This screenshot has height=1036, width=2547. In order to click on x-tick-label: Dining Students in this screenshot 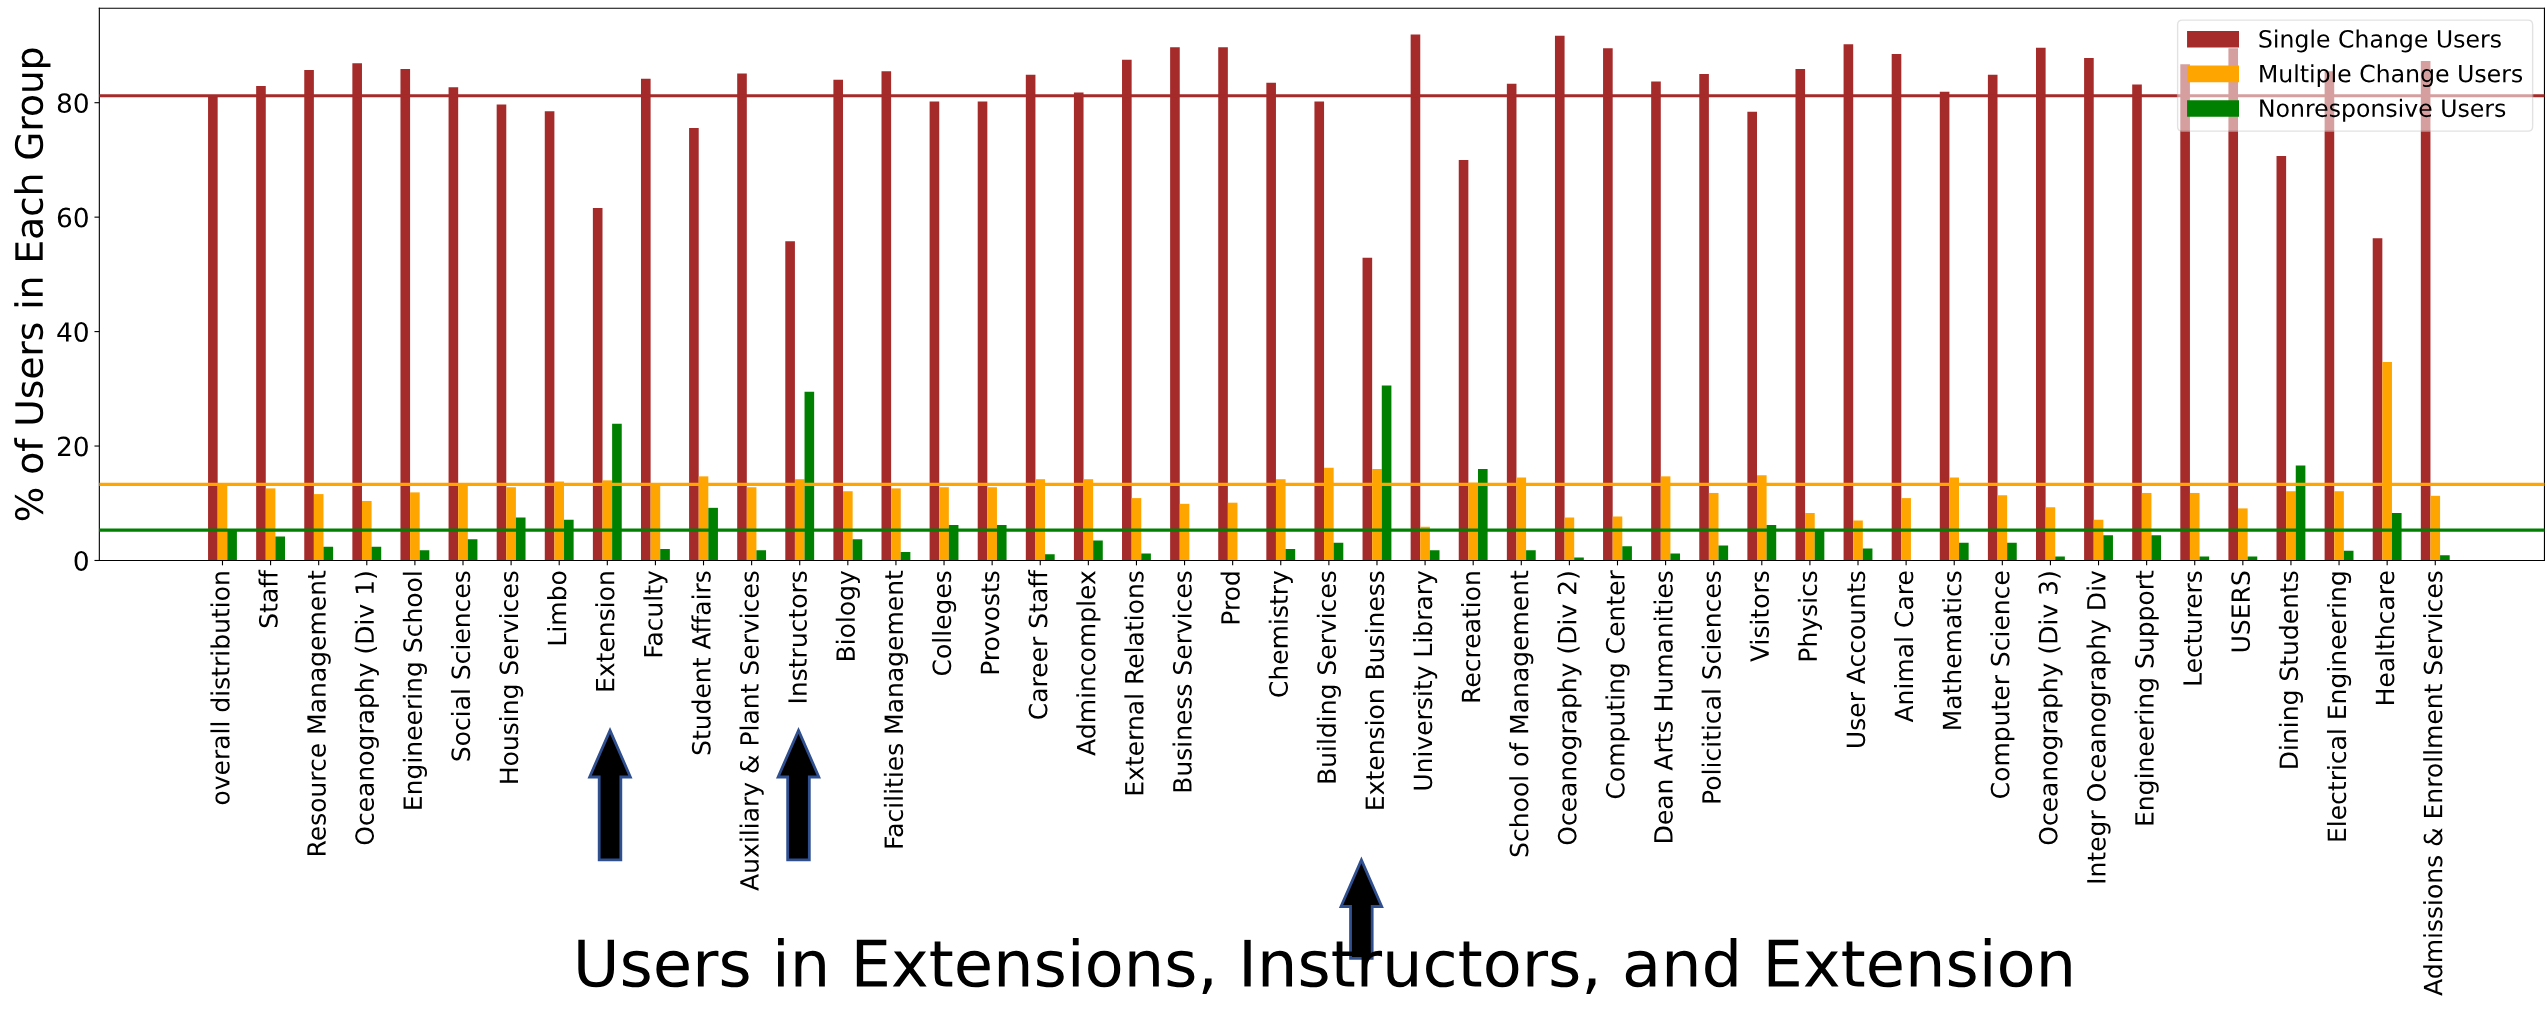, I will do `click(2291, 669)`.